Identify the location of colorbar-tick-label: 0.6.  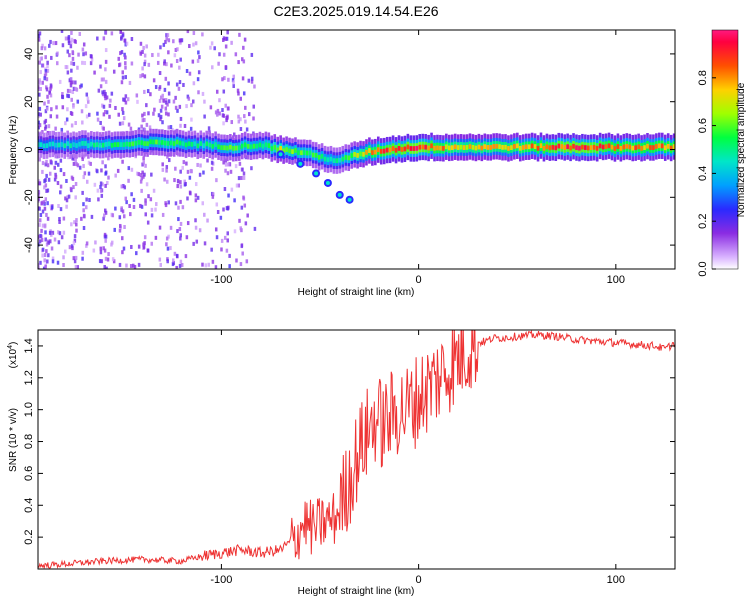
(703, 125).